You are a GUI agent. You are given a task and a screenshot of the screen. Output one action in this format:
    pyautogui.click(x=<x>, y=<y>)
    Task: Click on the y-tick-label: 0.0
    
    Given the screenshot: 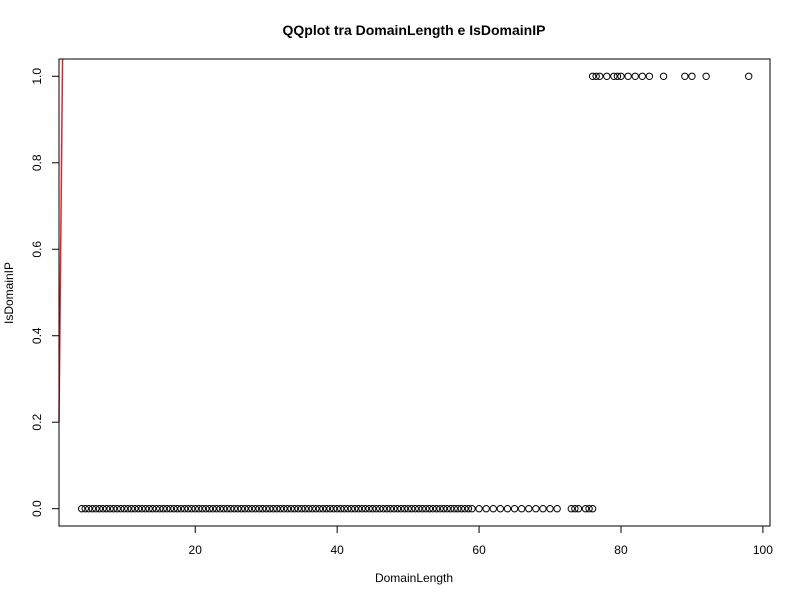 What is the action you would take?
    pyautogui.click(x=37, y=508)
    